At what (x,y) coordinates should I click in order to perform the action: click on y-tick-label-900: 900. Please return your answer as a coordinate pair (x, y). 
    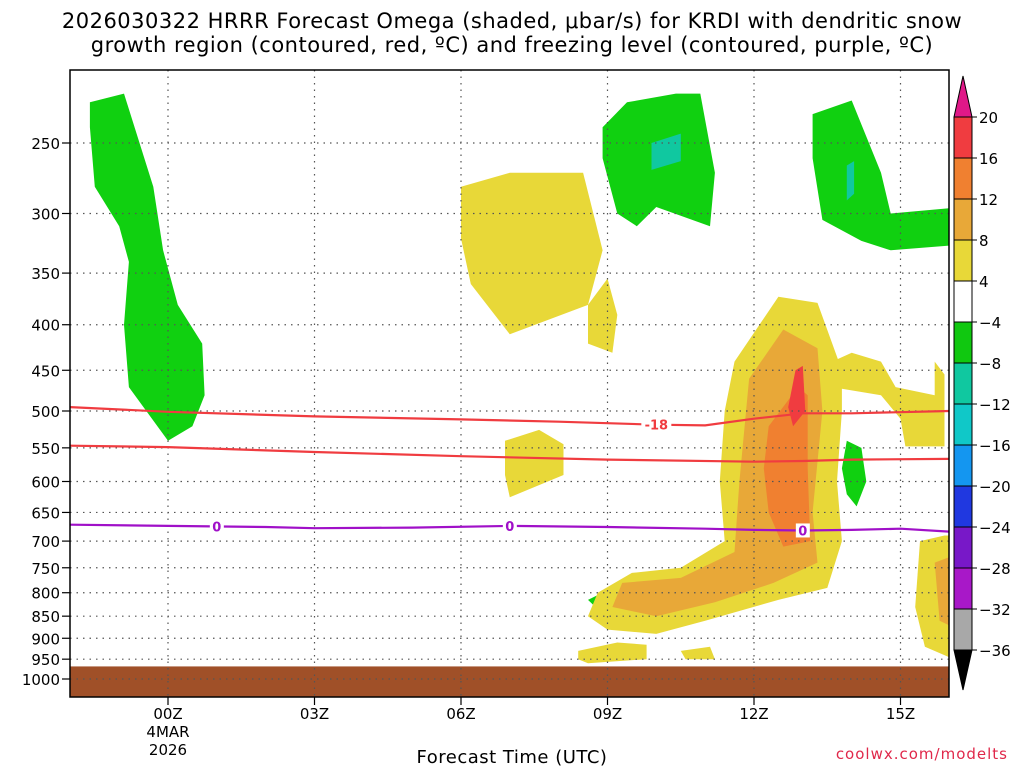
    Looking at the image, I should click on (45, 639).